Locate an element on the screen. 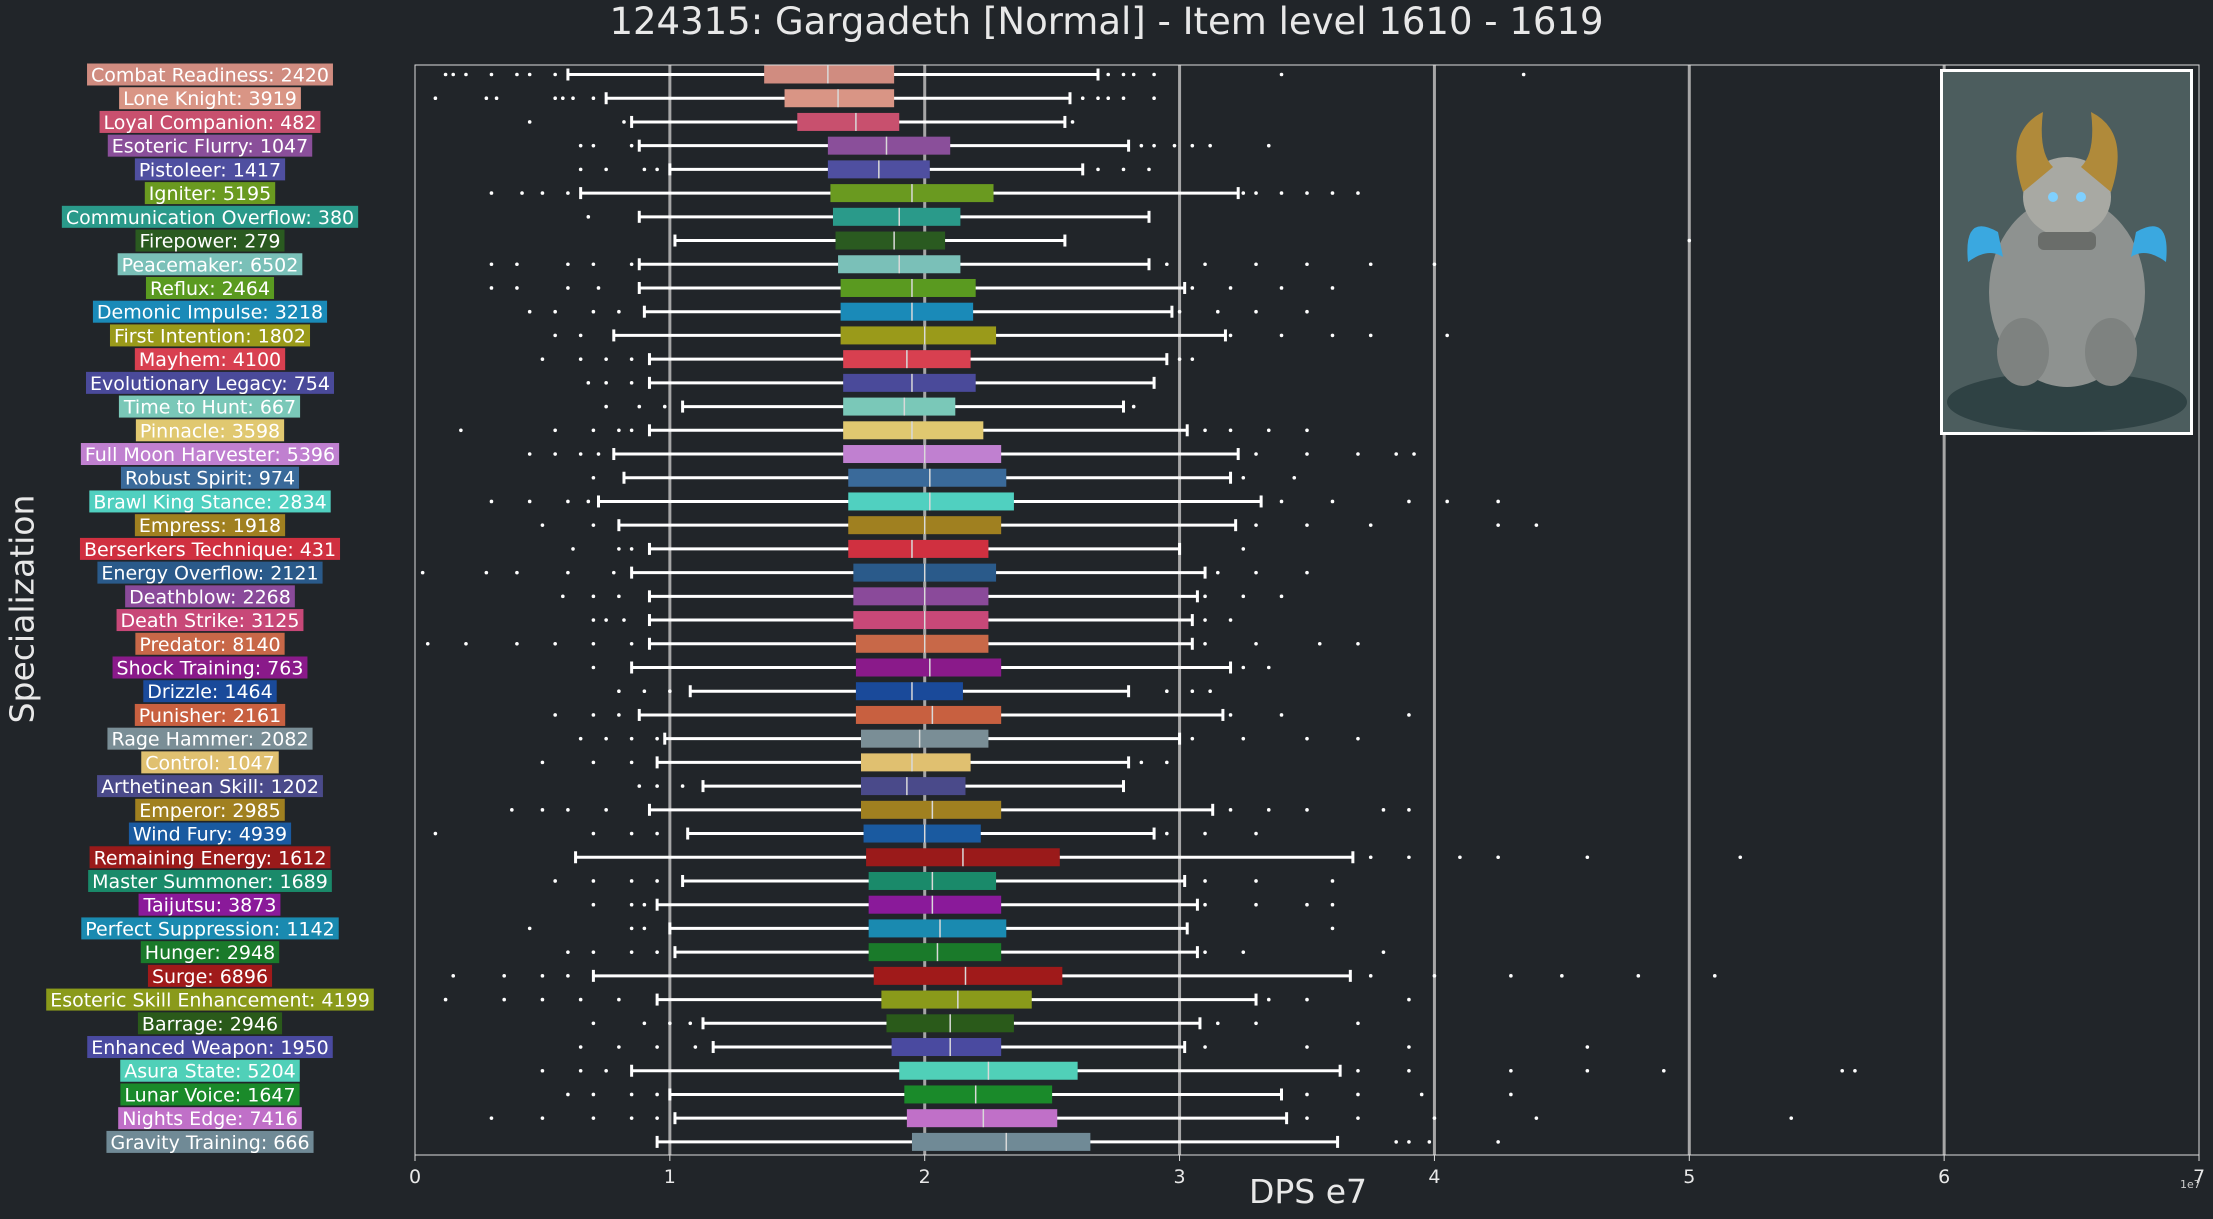 The width and height of the screenshot is (2213, 1219). category-label-text: Esoteric Flurry: 1047 is located at coordinates (210, 147).